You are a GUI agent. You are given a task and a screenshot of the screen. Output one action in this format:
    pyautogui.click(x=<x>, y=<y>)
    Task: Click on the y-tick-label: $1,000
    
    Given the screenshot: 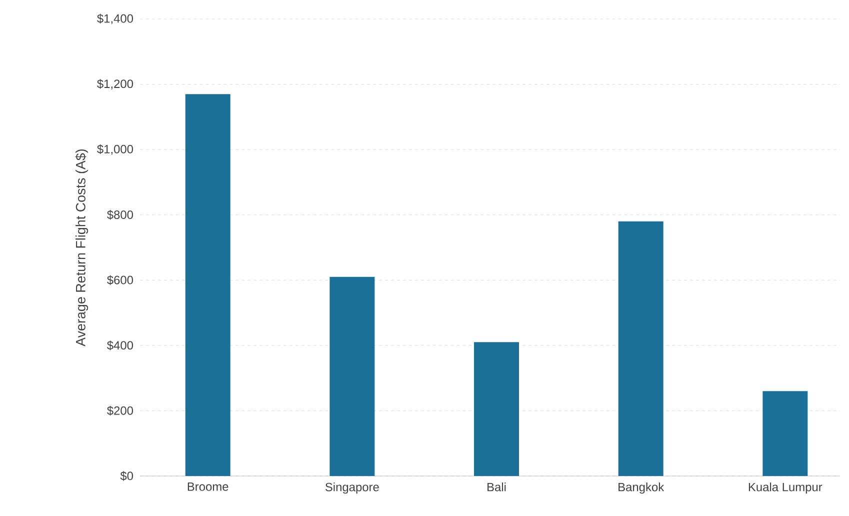 What is the action you would take?
    pyautogui.click(x=115, y=149)
    